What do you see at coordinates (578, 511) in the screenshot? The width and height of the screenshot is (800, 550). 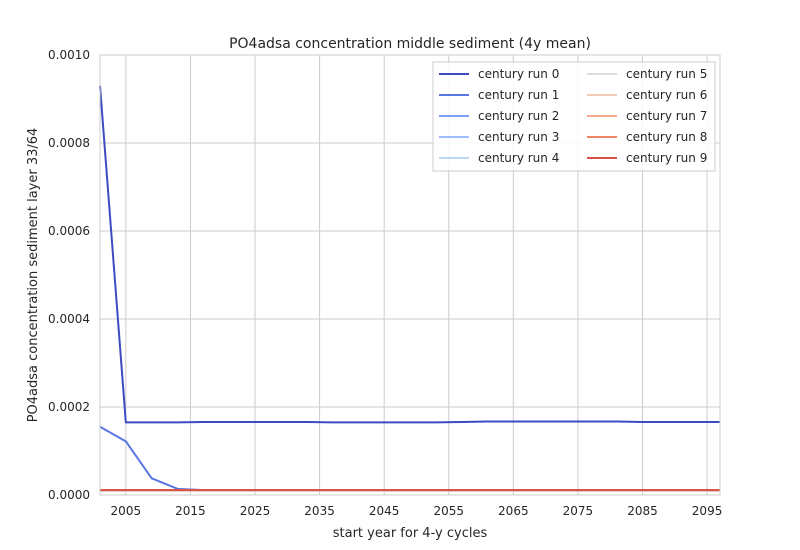 I see `x-tick-label: 2075` at bounding box center [578, 511].